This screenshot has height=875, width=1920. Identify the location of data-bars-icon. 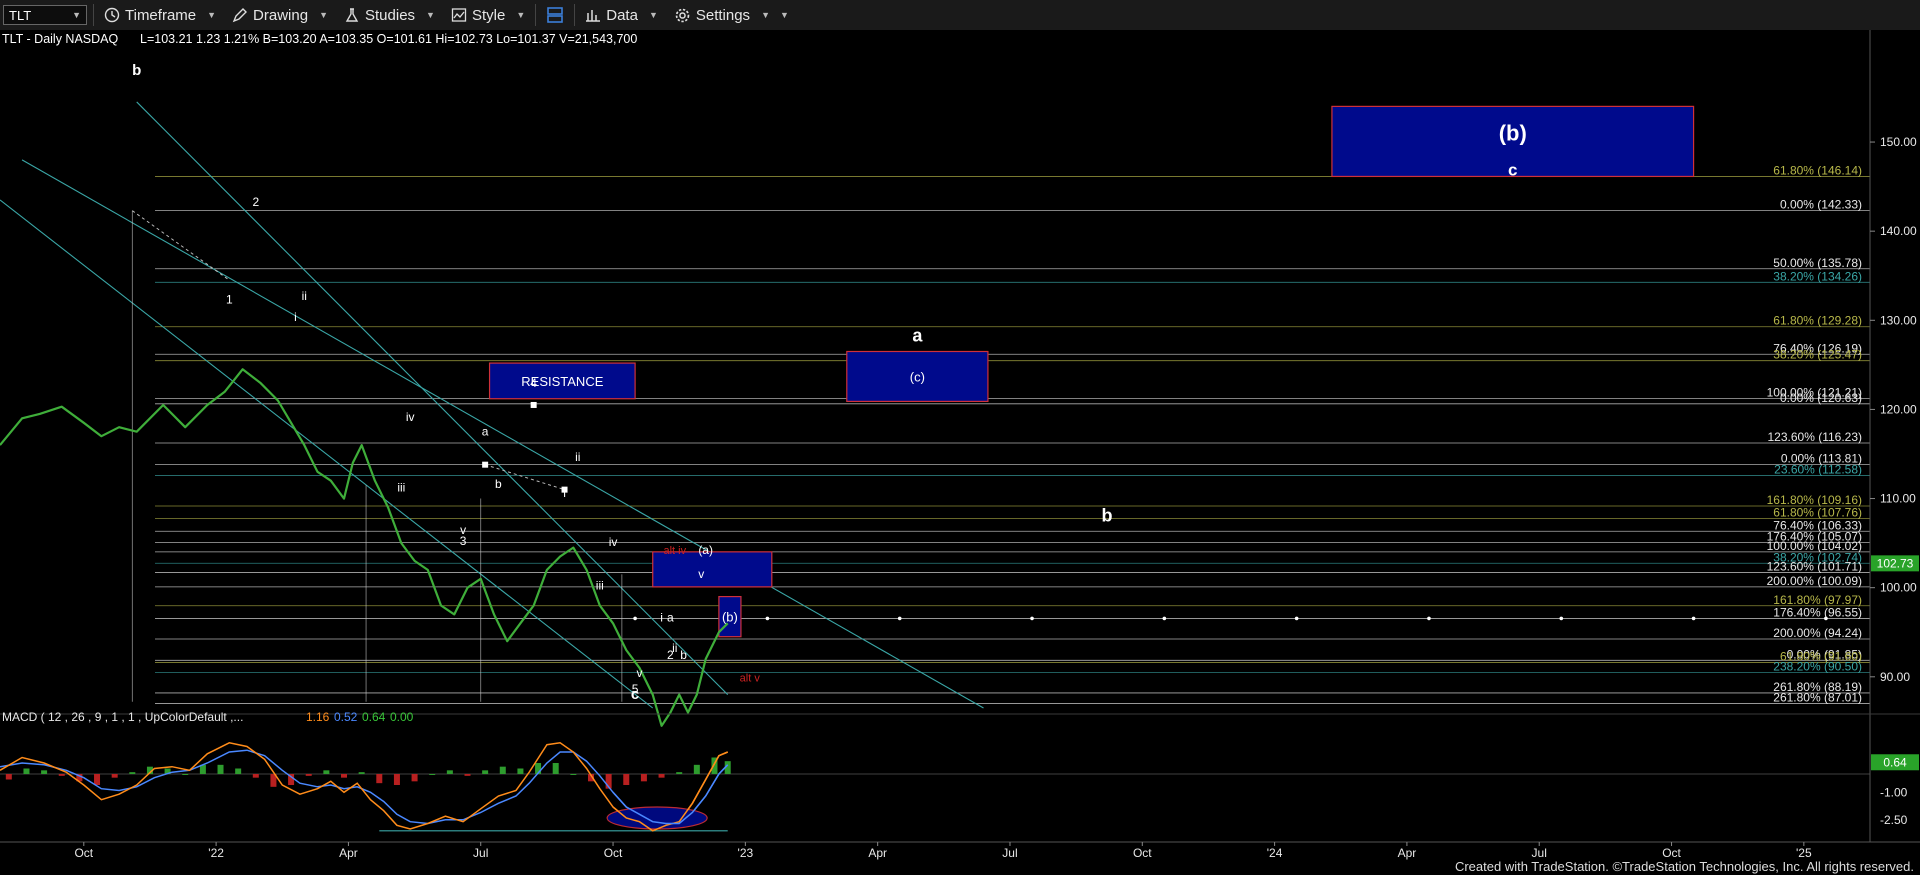
(593, 16).